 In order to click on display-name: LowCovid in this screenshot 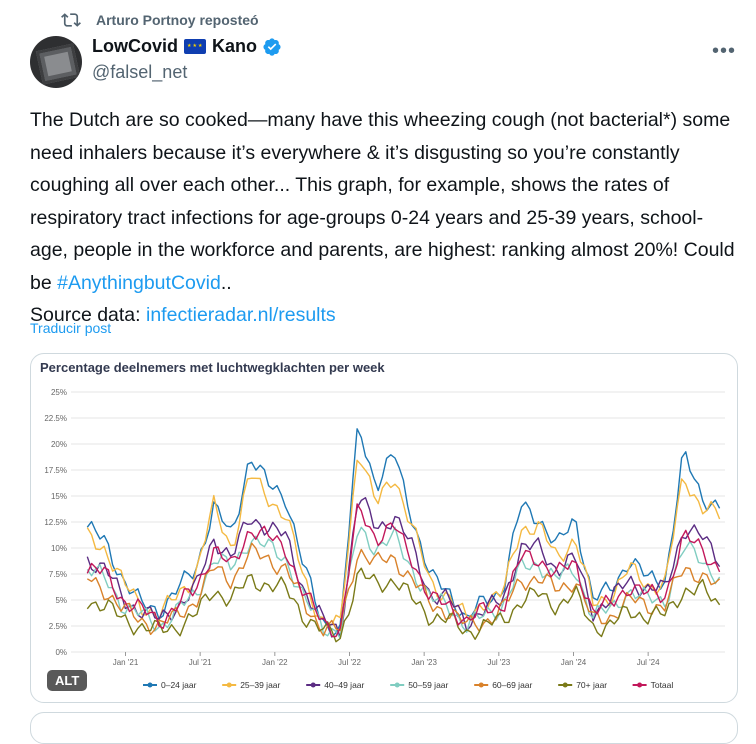, I will do `click(135, 46)`.